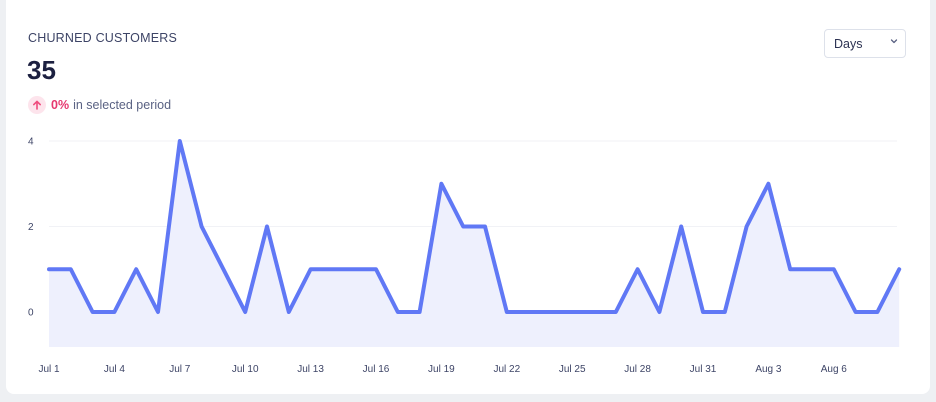 The width and height of the screenshot is (936, 402). Describe the element at coordinates (865, 43) in the screenshot. I see `period-select: Days` at that location.